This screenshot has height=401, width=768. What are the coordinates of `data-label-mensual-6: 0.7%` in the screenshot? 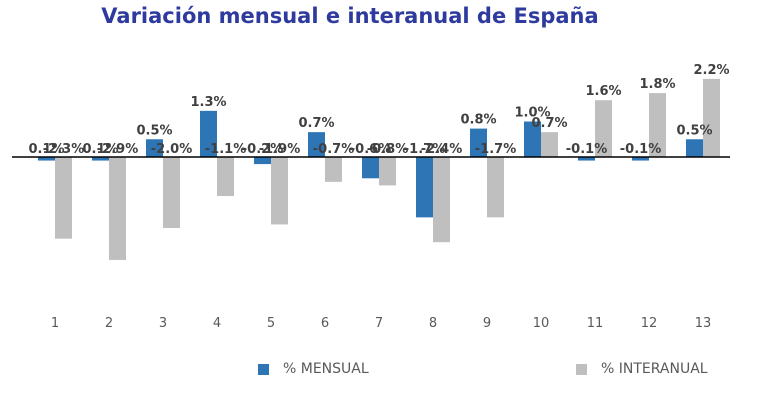 It's located at (316, 123).